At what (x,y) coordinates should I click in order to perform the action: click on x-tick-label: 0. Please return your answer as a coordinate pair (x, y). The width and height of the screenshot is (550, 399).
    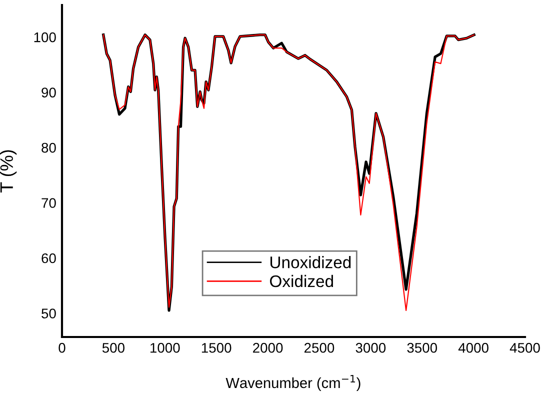
    Looking at the image, I should click on (62, 347).